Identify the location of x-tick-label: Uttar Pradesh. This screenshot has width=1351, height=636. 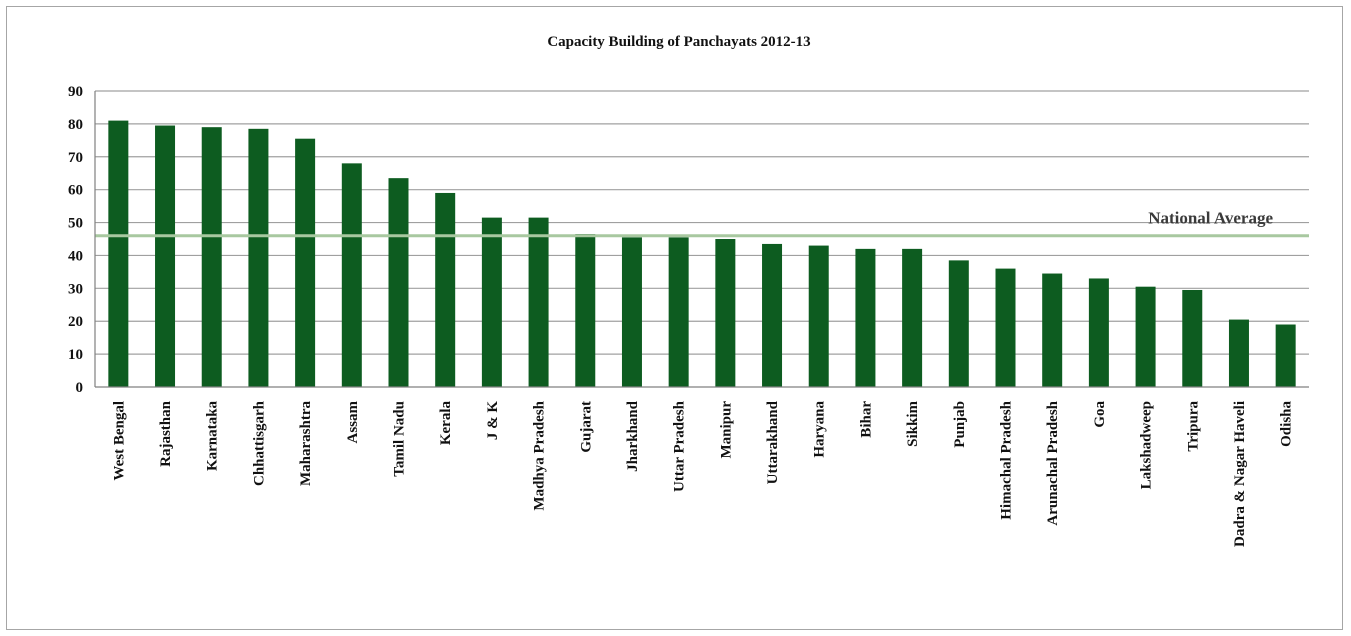
(680, 446).